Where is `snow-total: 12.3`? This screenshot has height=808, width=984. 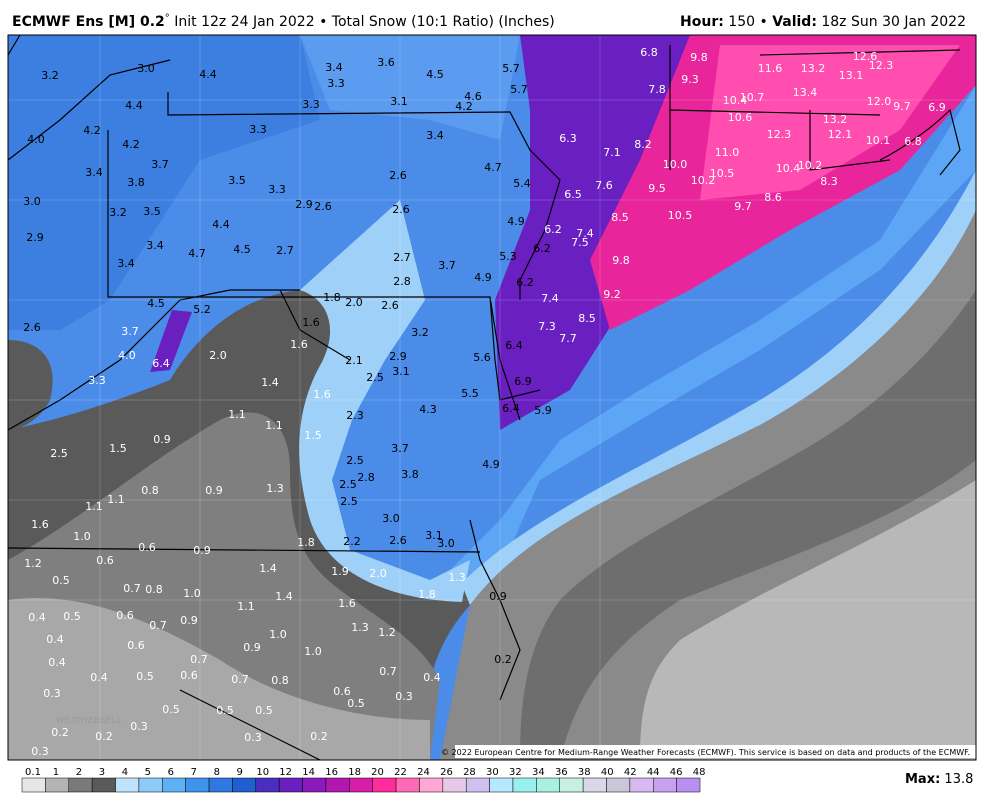
snow-total: 12.3 is located at coordinates (779, 134).